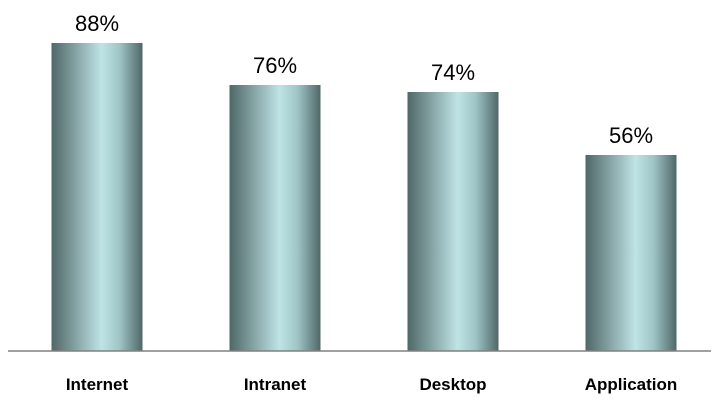 The image size is (719, 400). Describe the element at coordinates (453, 221) in the screenshot. I see `bar-desktop` at that location.